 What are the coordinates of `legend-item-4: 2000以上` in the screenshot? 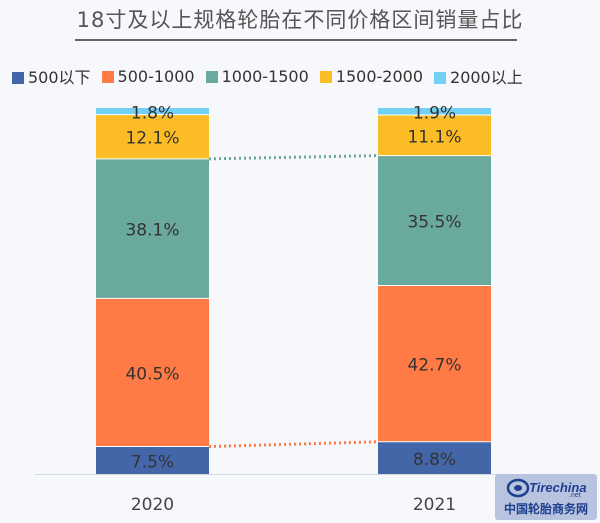 It's located at (478, 76).